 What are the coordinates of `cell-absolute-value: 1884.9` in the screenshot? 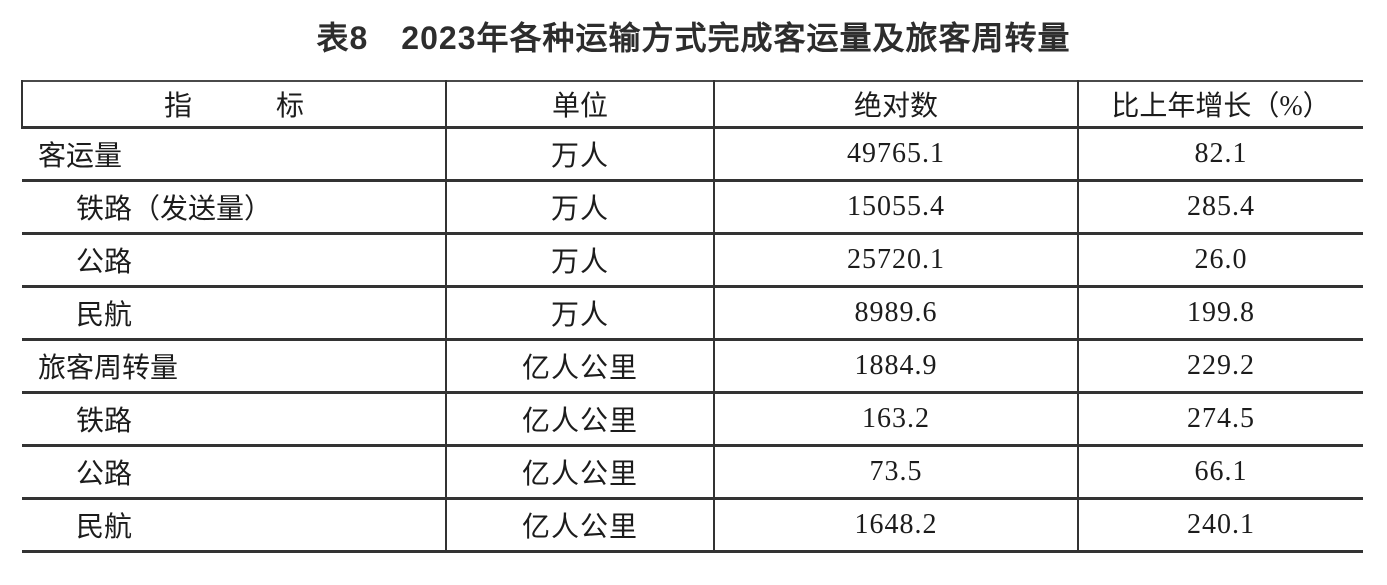 It's located at (895, 366).